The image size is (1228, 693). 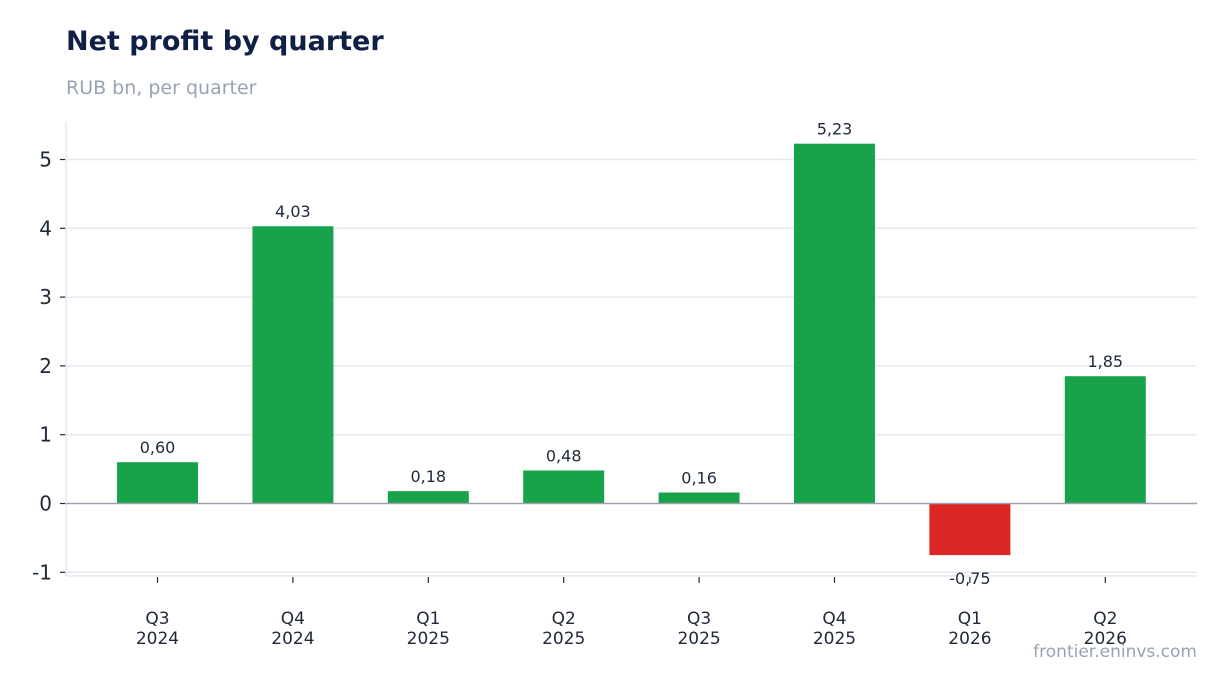 I want to click on y-tick-label: 5, so click(x=45, y=160).